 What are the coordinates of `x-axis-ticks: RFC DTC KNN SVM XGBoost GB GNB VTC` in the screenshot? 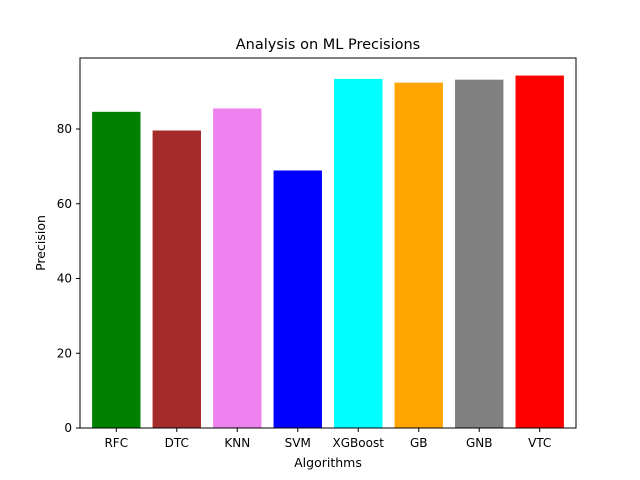 It's located at (327, 439).